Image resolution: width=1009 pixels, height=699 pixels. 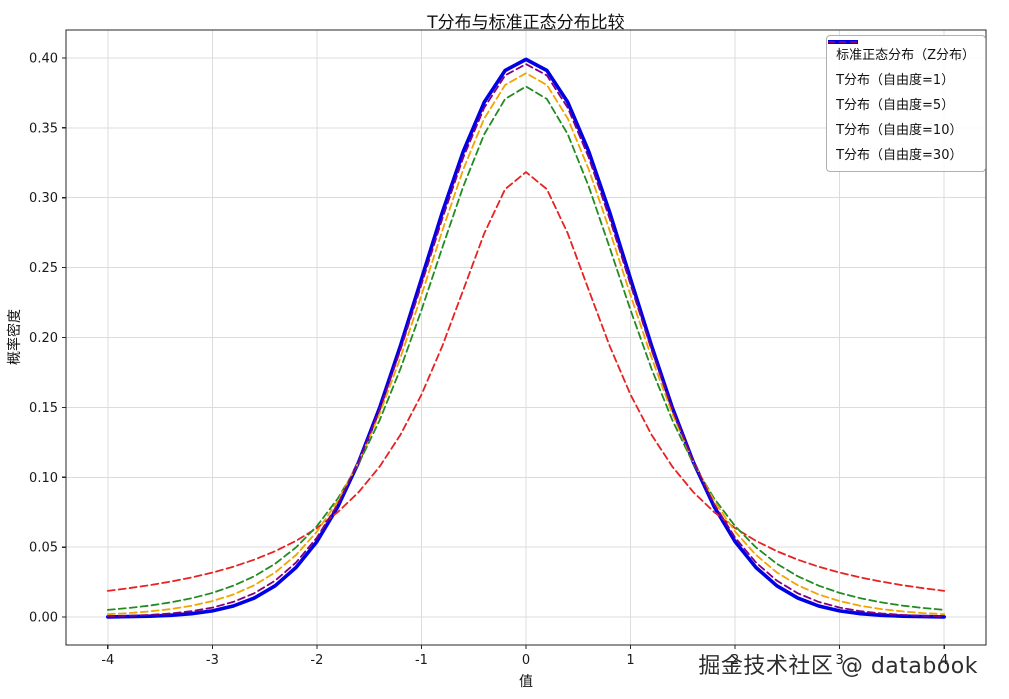 I want to click on x-tick-label: 4, so click(x=944, y=660).